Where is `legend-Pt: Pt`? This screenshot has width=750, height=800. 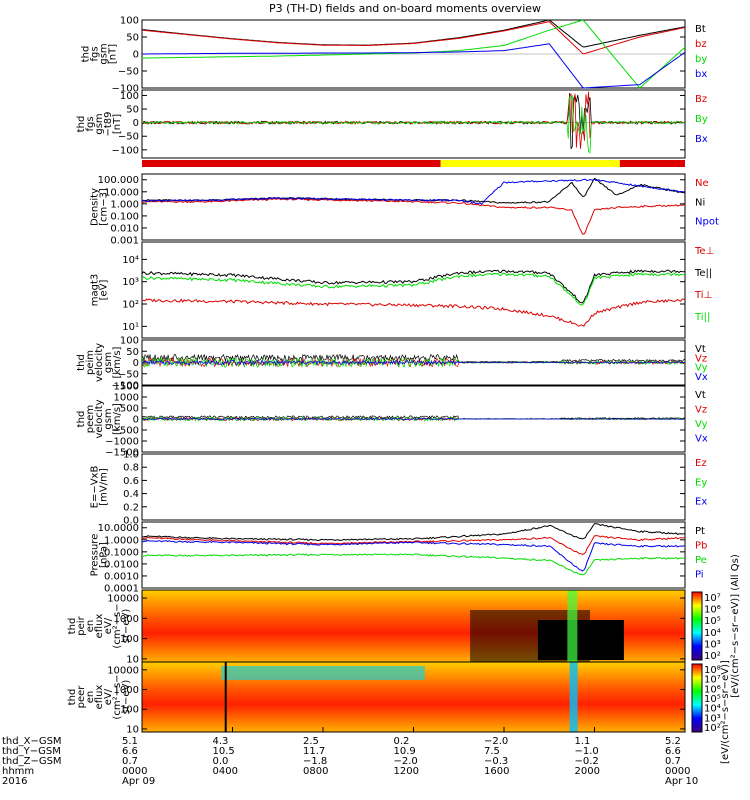
legend-Pt: Pt is located at coordinates (700, 531).